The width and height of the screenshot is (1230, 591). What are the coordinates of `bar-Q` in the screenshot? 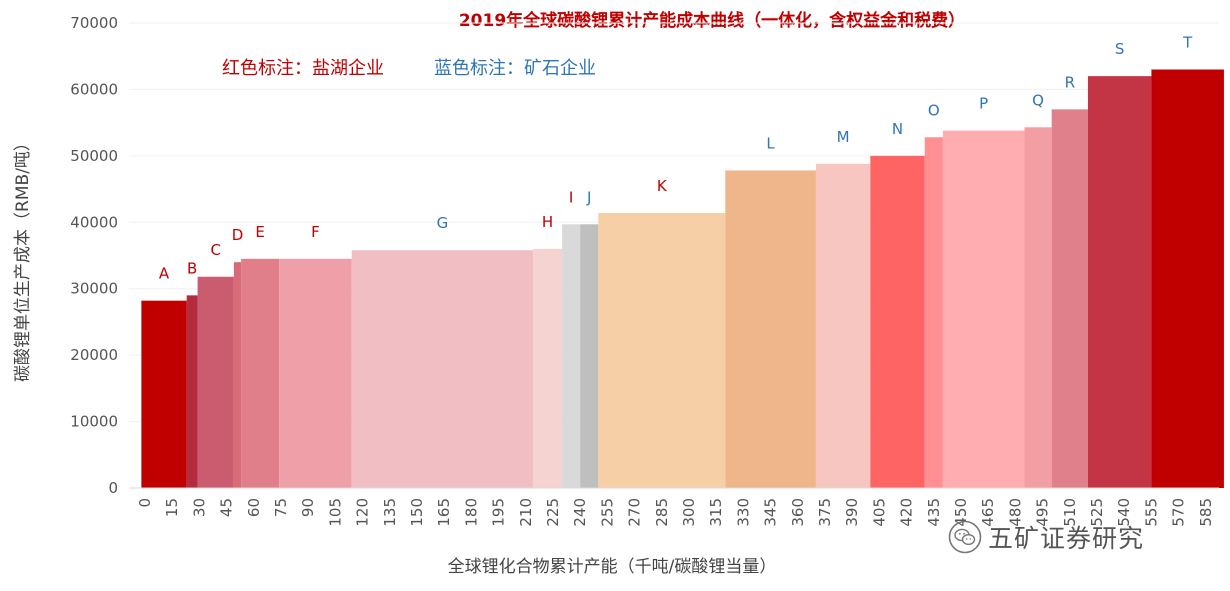 It's located at (1038, 308).